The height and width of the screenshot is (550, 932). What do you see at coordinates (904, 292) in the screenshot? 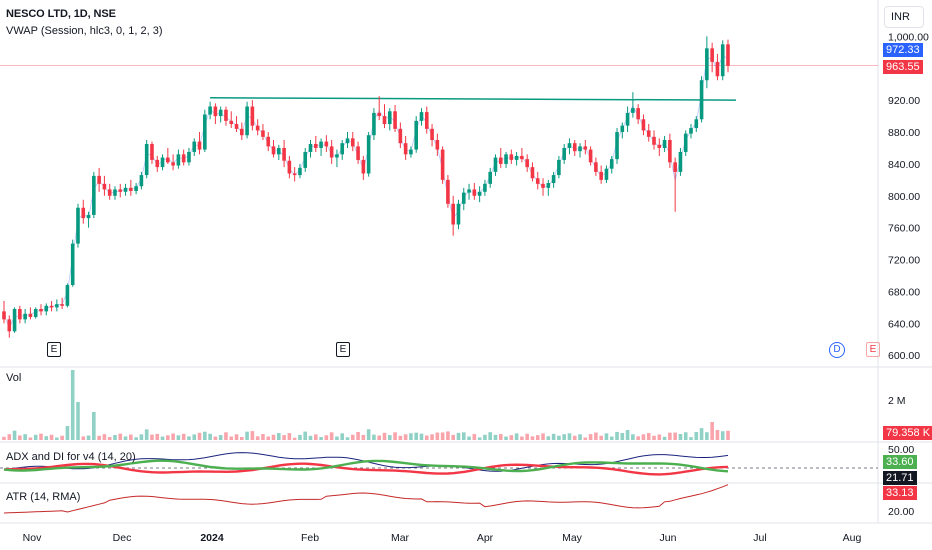
I see `price-tick-label: 680.00` at bounding box center [904, 292].